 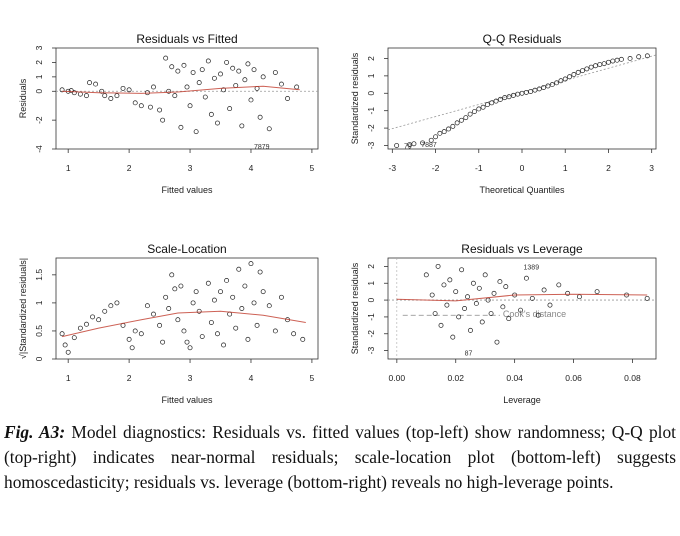 What do you see at coordinates (455, 378) in the screenshot?
I see `x-tick-label: 0.02` at bounding box center [455, 378].